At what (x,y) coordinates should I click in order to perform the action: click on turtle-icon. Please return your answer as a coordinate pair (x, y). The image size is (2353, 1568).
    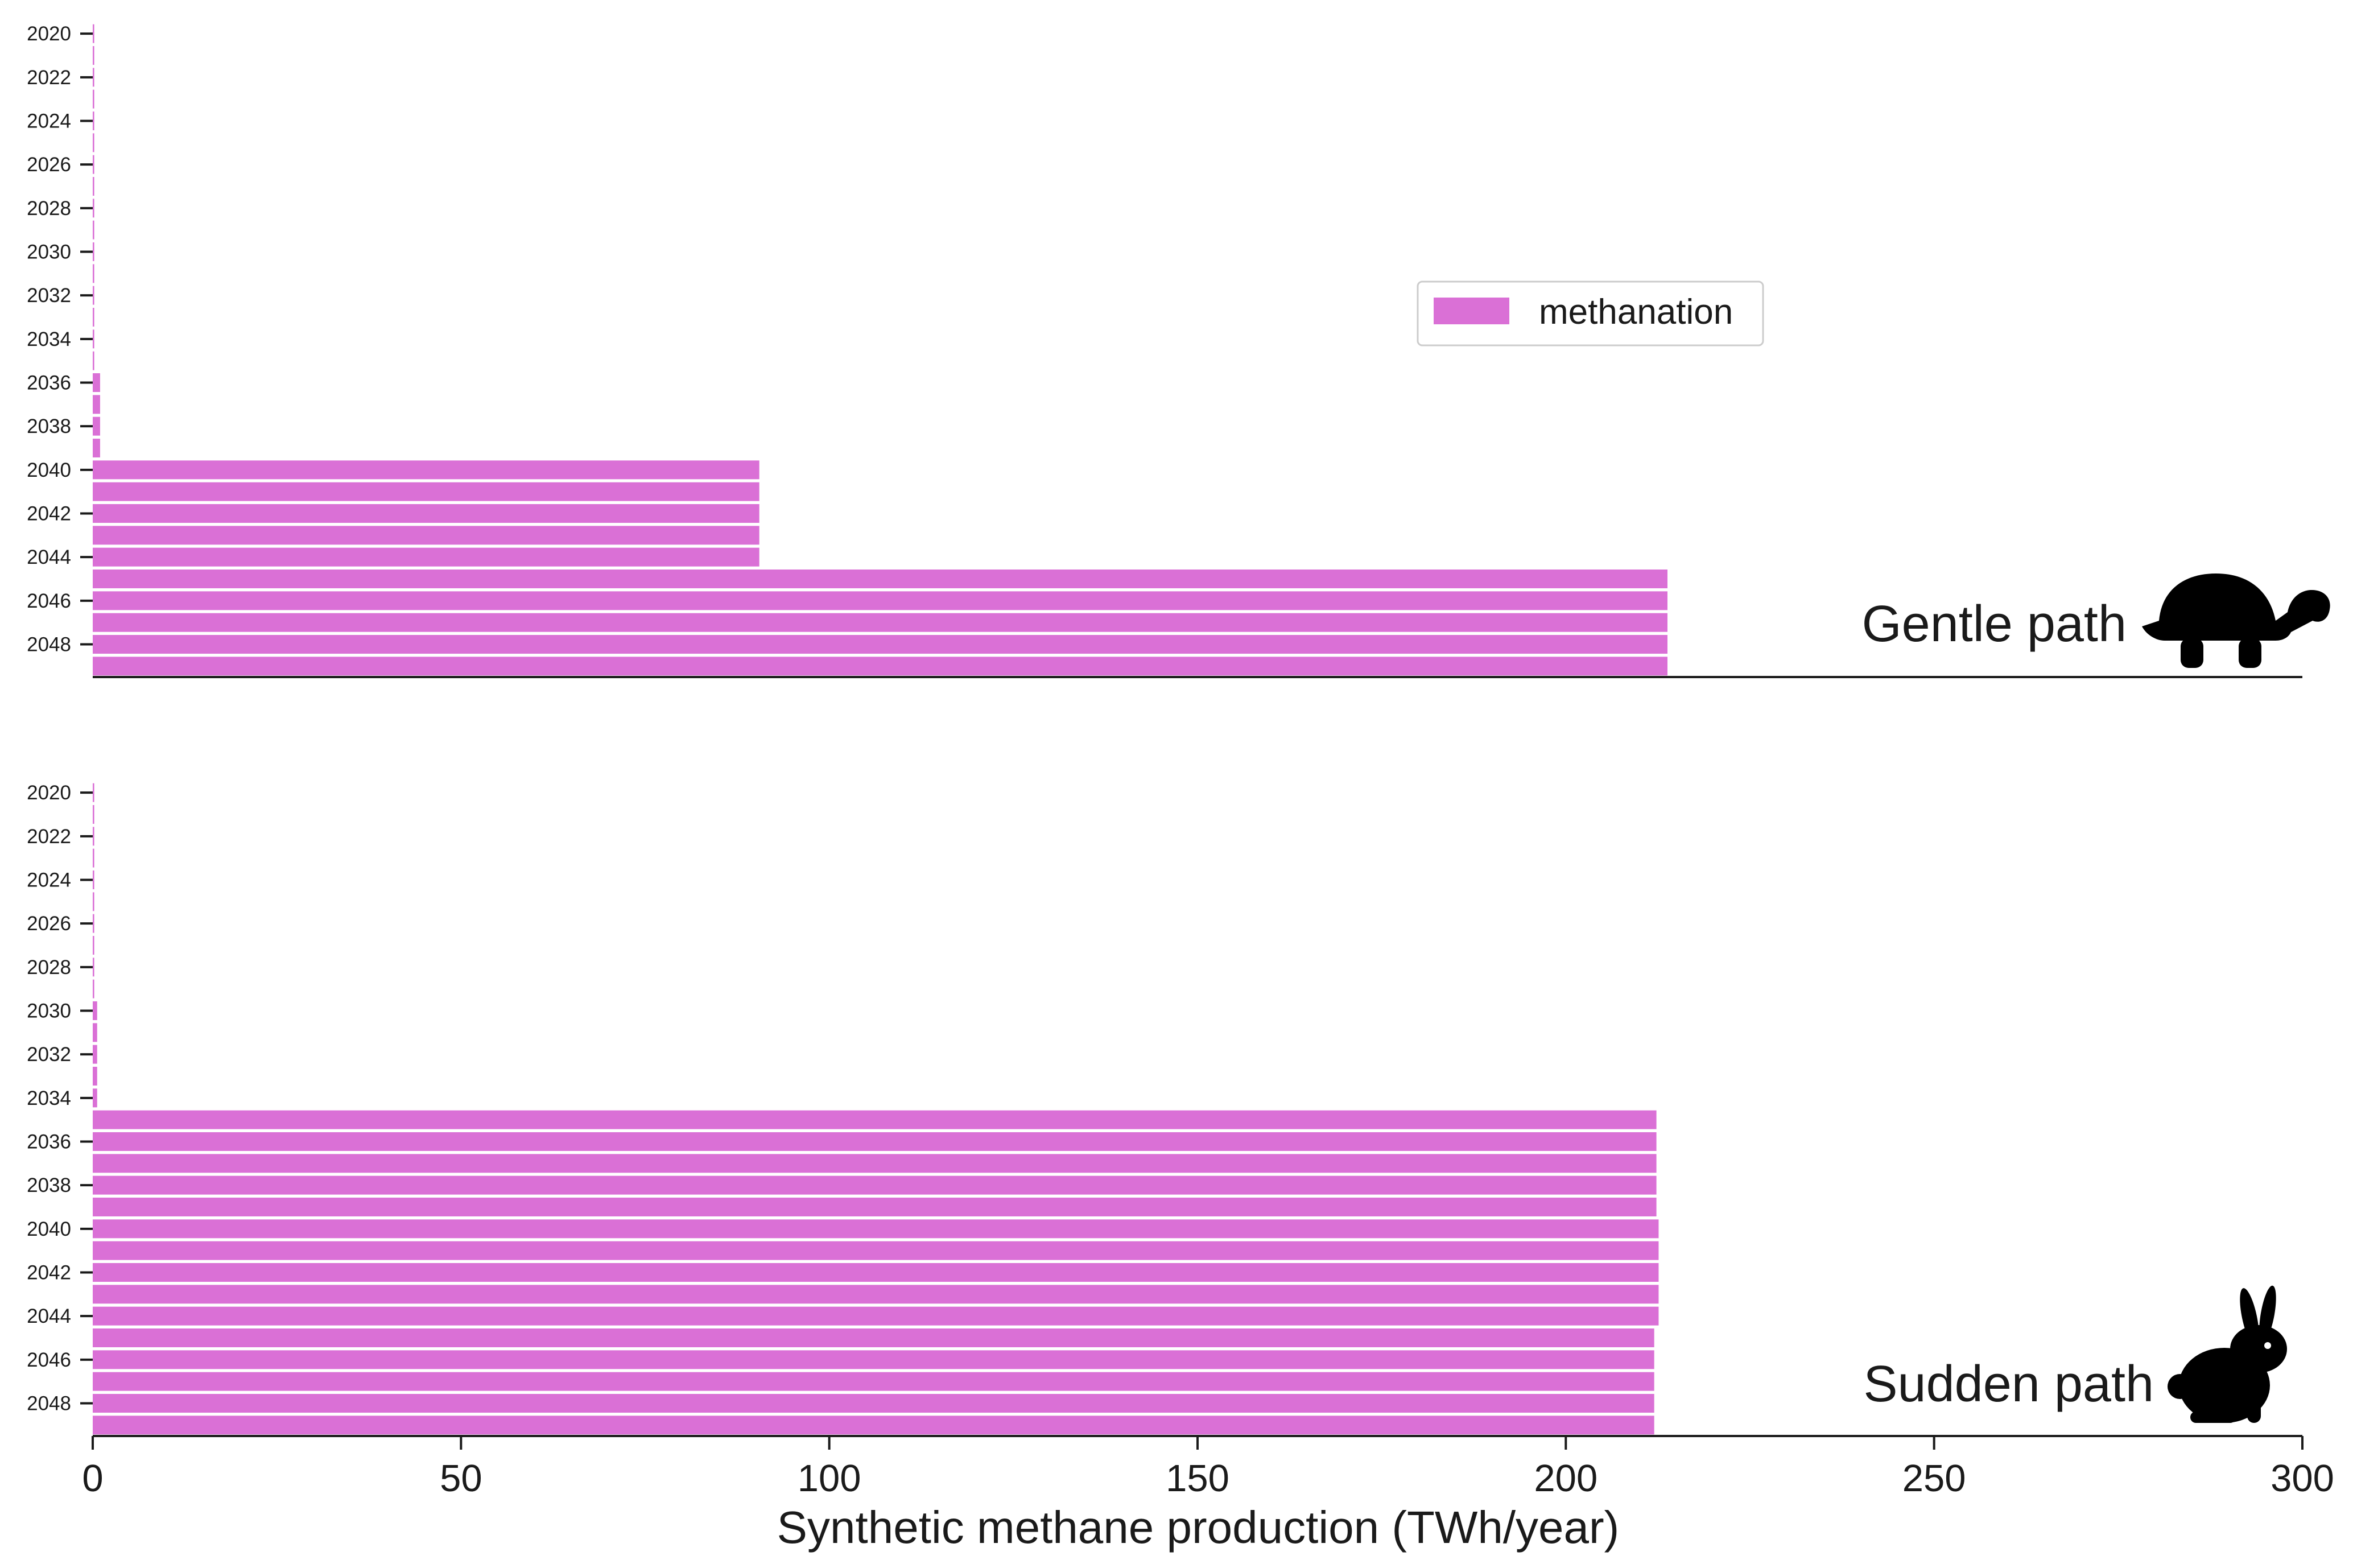
    Looking at the image, I should click on (2236, 620).